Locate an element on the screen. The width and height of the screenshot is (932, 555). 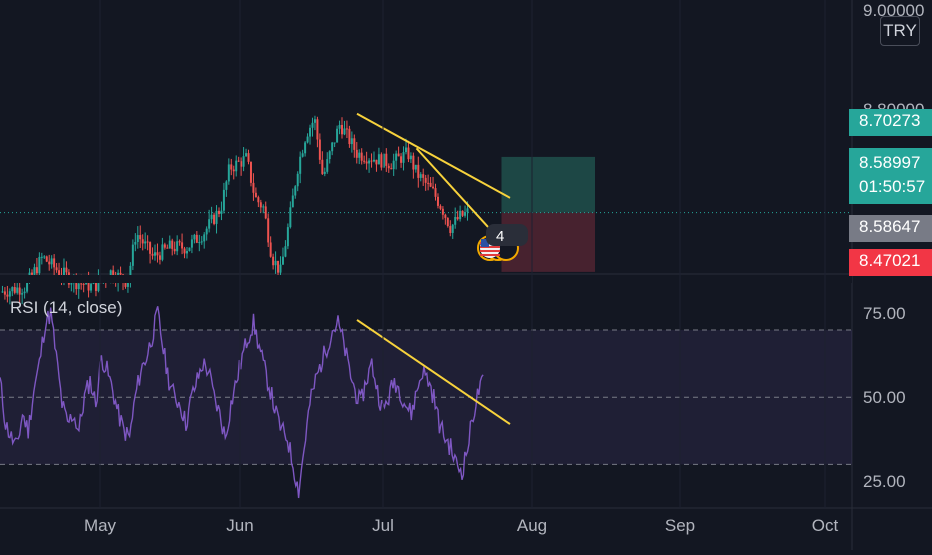
time-axis-label: Oct is located at coordinates (825, 525).